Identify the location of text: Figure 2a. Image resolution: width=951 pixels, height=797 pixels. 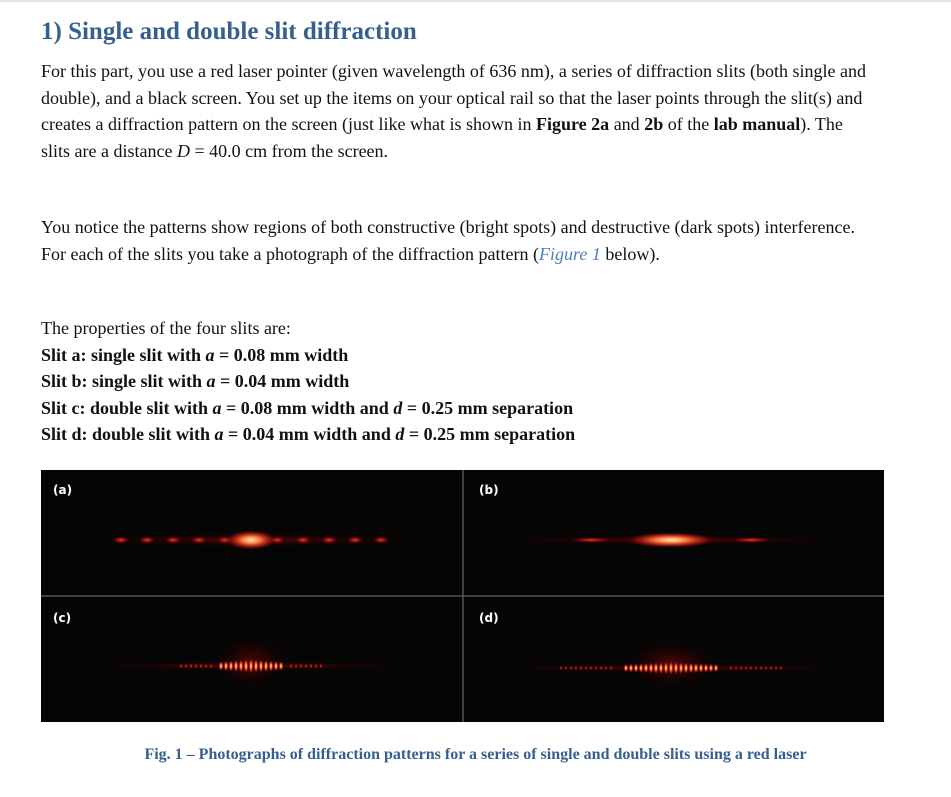
(573, 124).